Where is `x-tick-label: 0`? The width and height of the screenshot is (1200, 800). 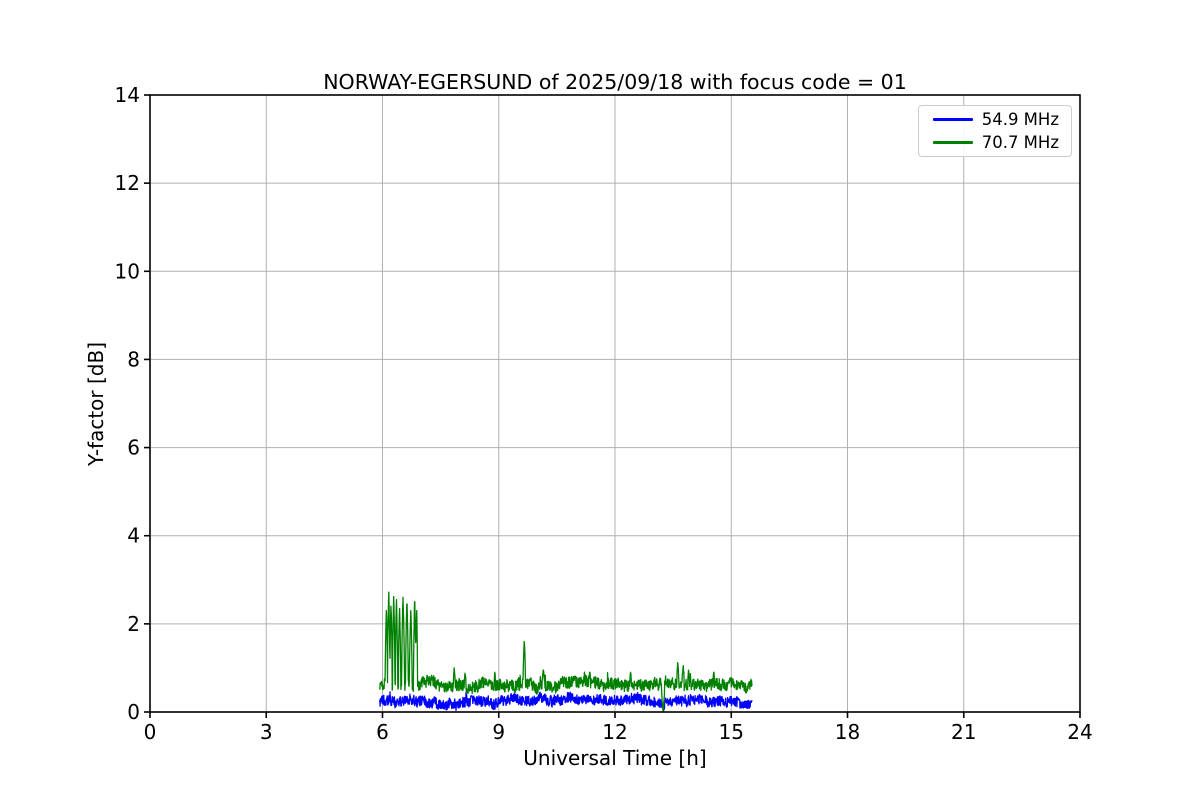
x-tick-label: 0 is located at coordinates (150, 732).